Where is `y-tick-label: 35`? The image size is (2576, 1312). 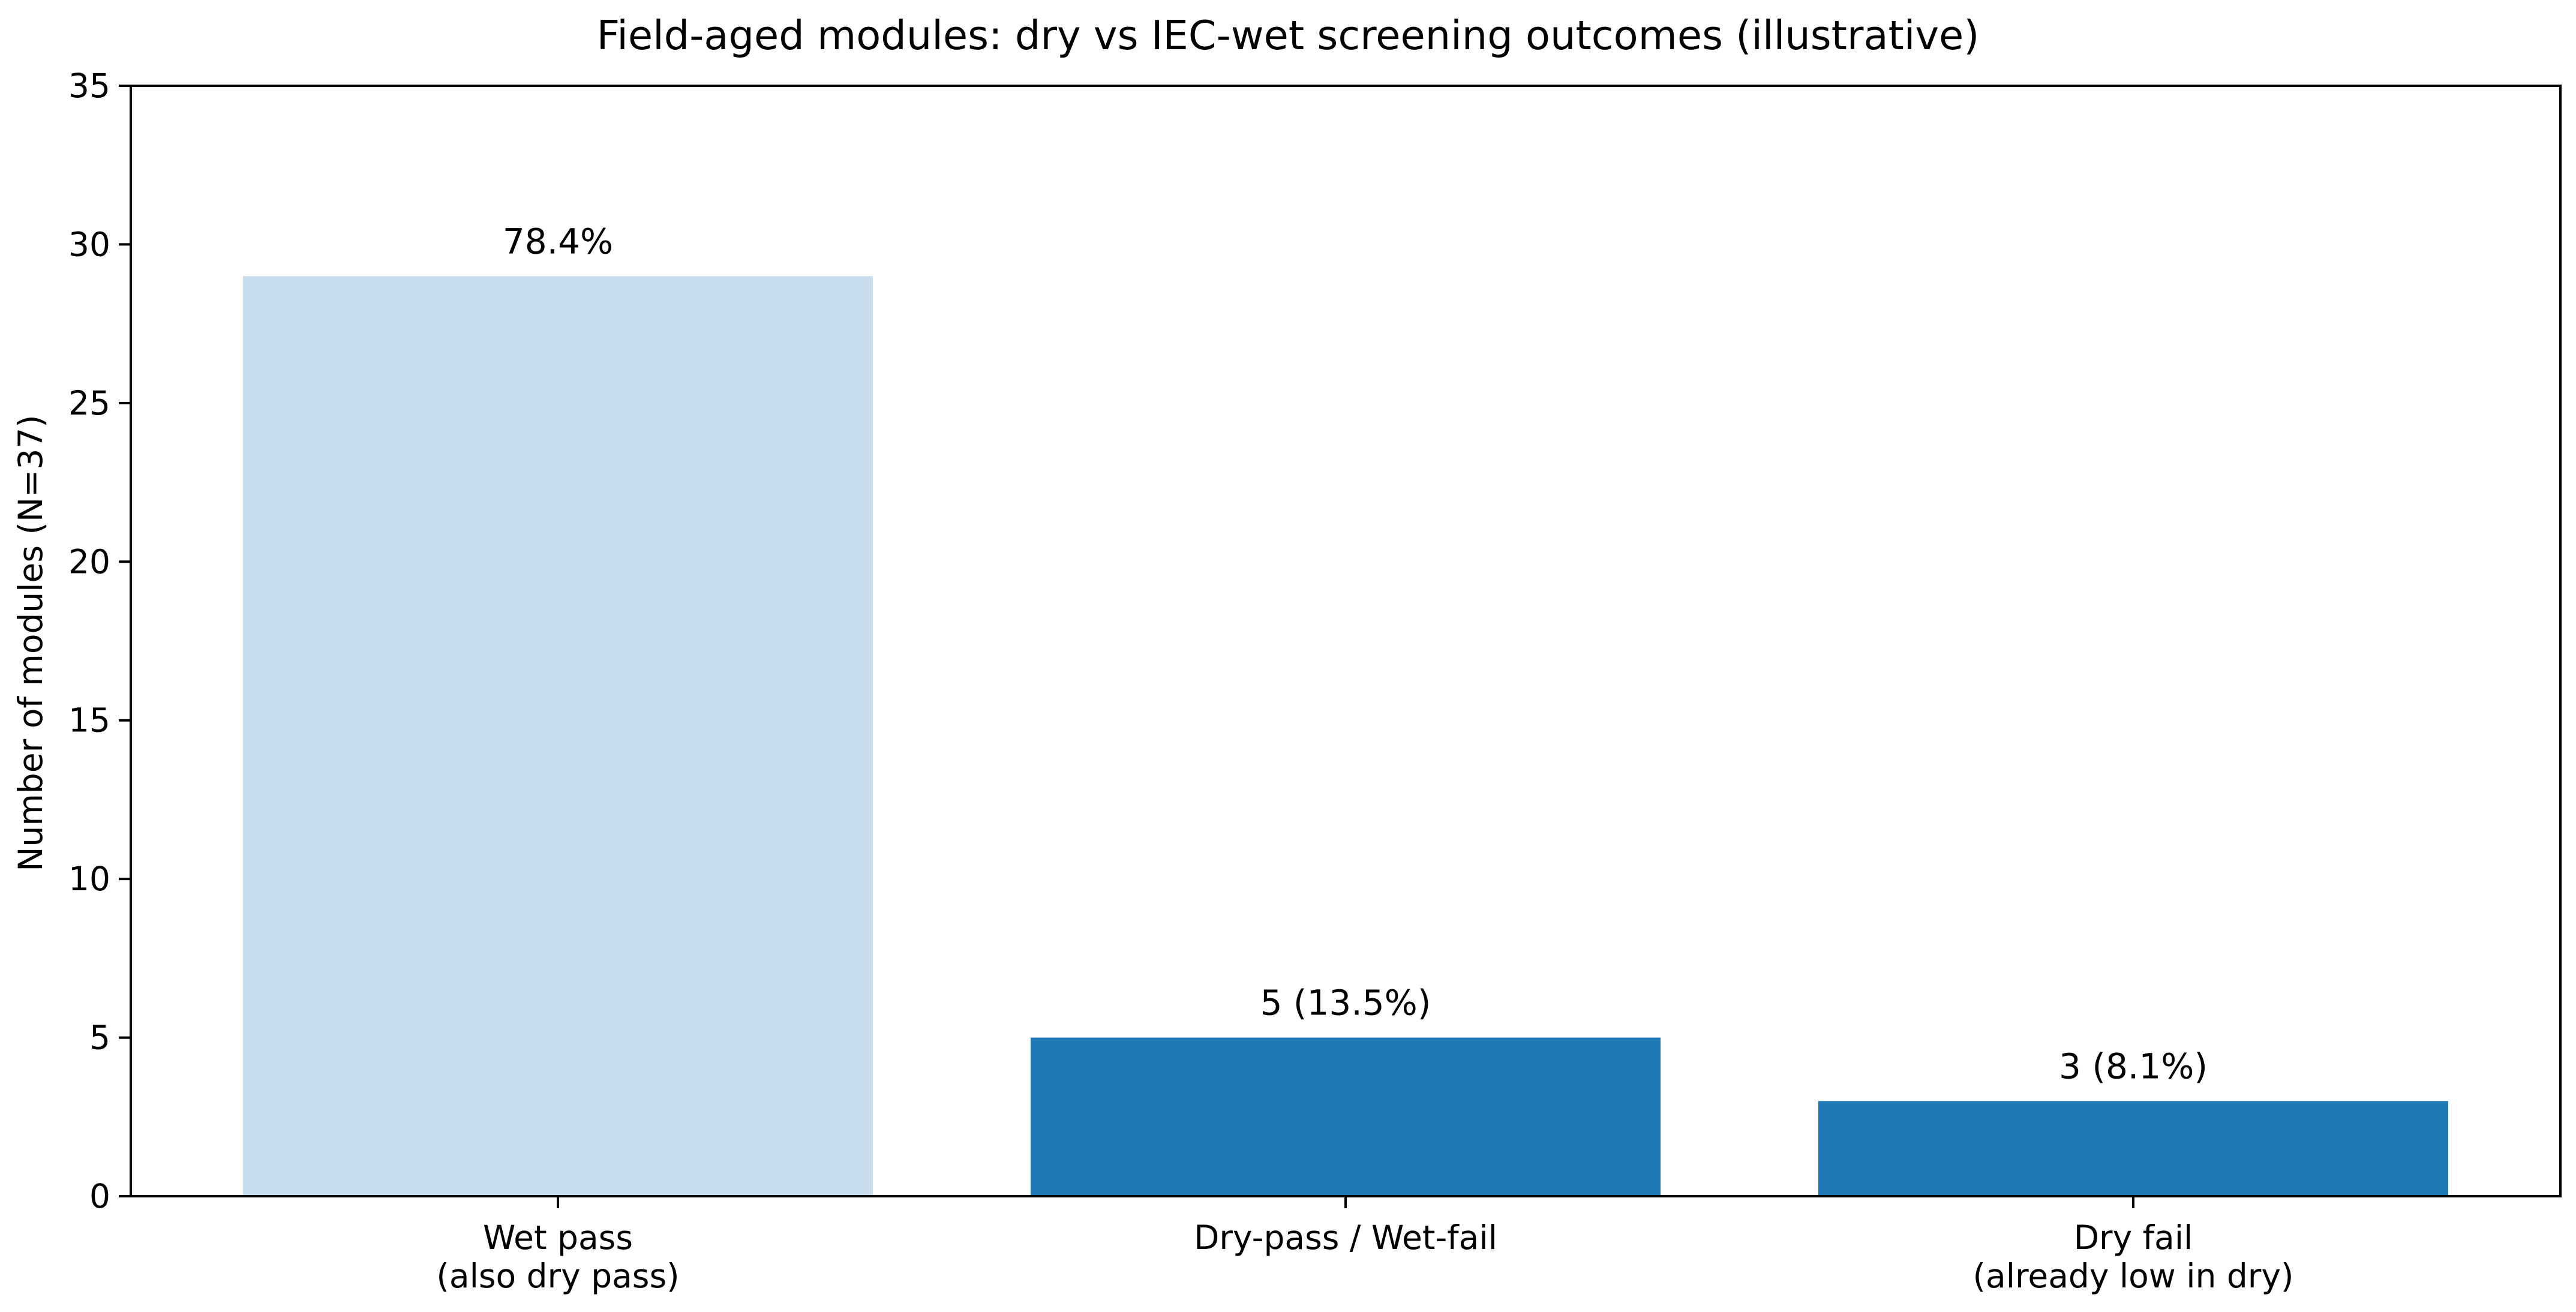 y-tick-label: 35 is located at coordinates (89, 86).